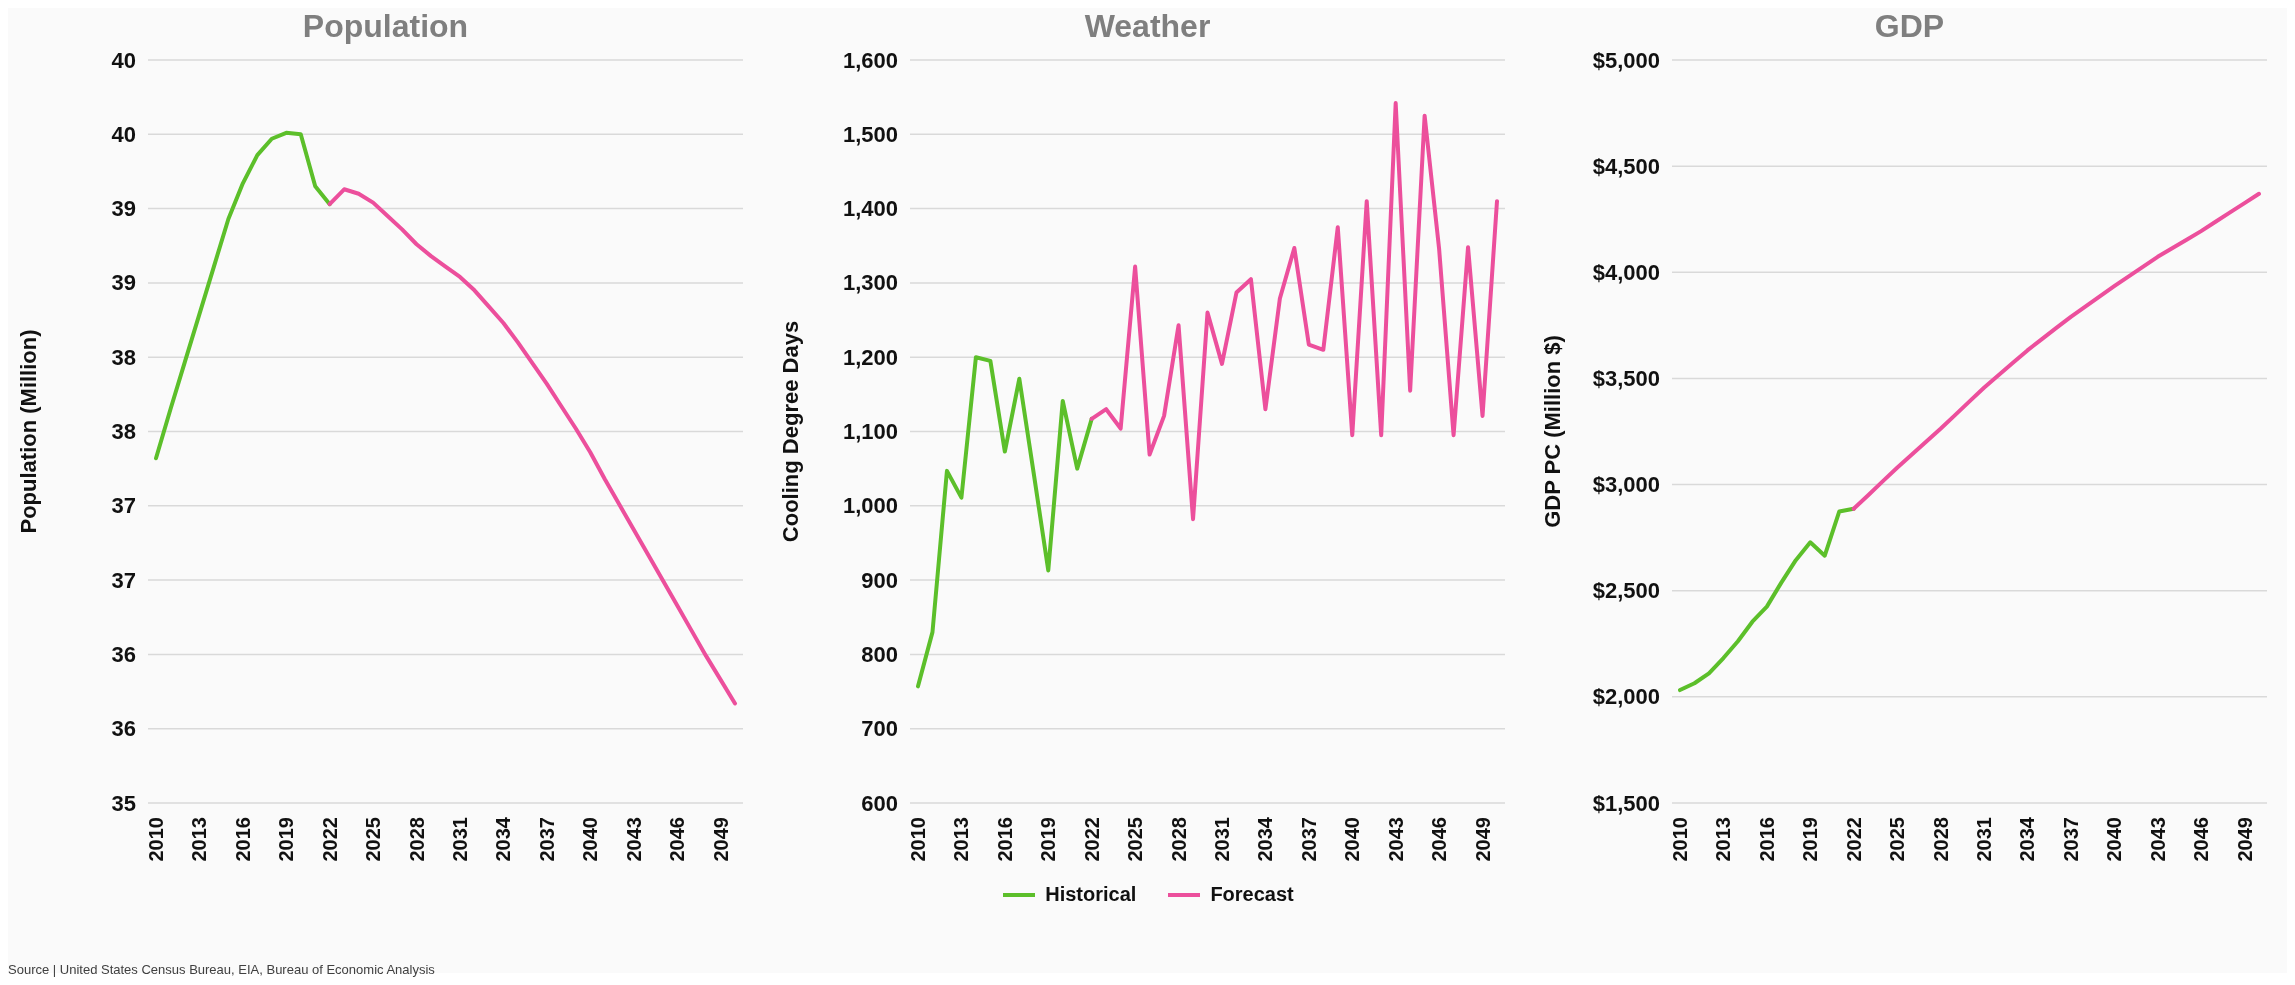  Describe the element at coordinates (1626, 272) in the screenshot. I see `y-tick-label: $4,000` at that location.